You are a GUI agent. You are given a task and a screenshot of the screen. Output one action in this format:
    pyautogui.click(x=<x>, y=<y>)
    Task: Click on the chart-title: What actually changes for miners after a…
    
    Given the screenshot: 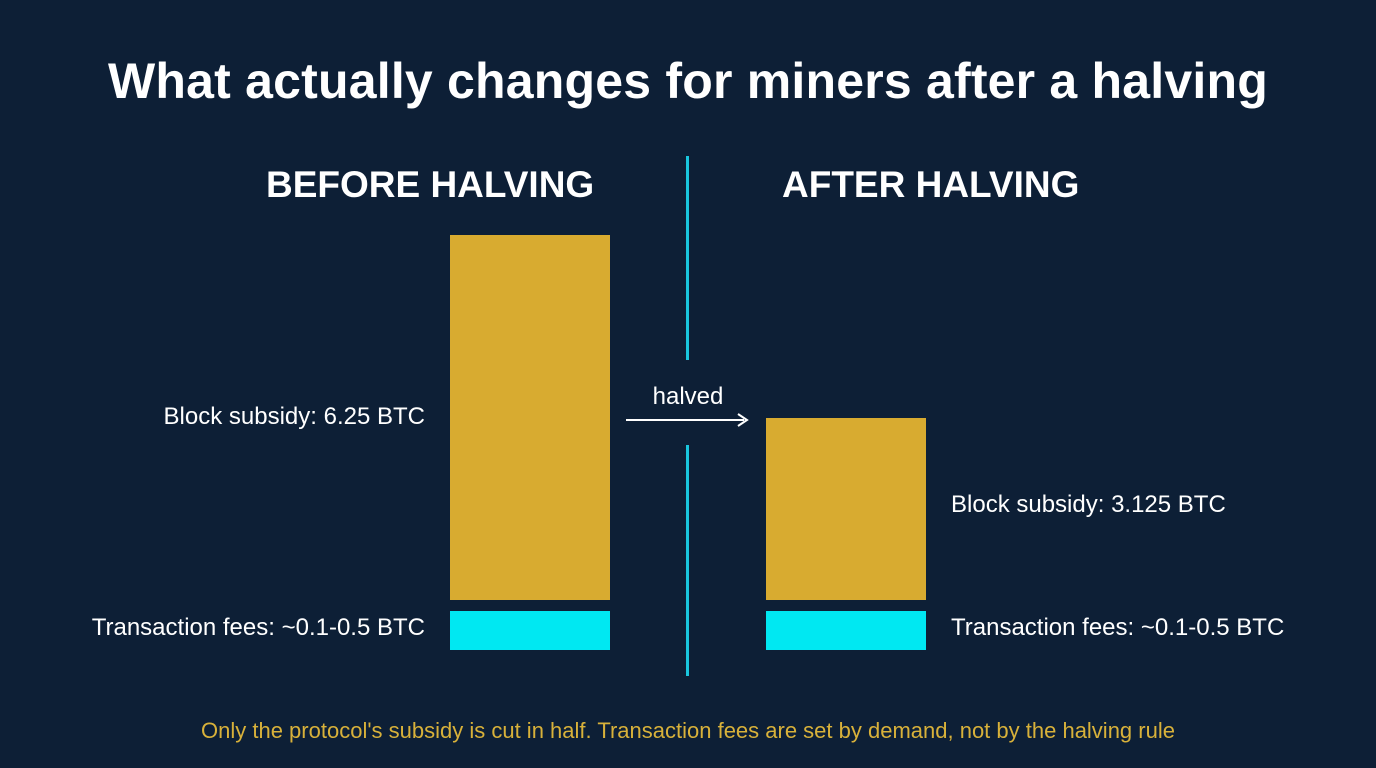 What is the action you would take?
    pyautogui.click(x=688, y=81)
    